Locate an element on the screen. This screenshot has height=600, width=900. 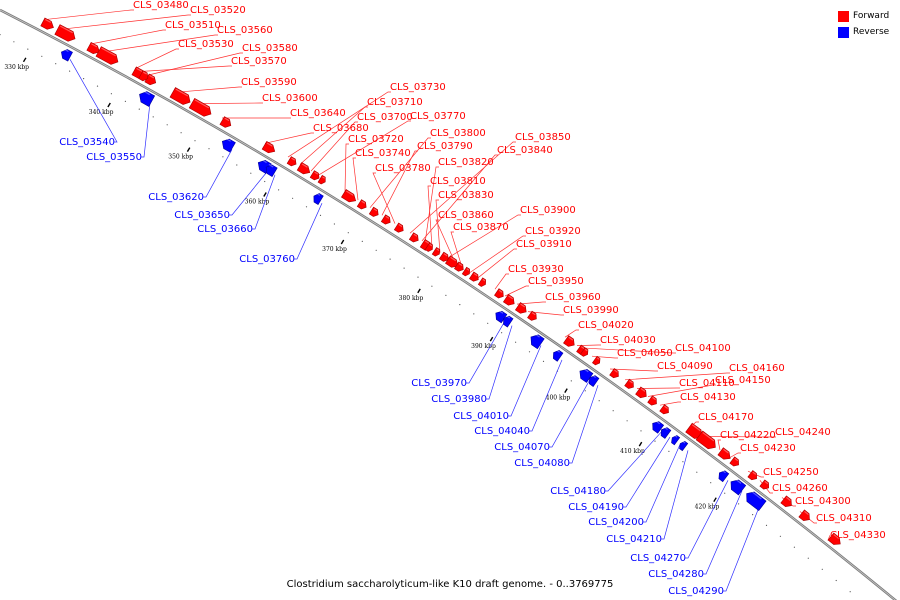
gene-label-cls-04190: CLS_04190 is located at coordinates (596, 507).